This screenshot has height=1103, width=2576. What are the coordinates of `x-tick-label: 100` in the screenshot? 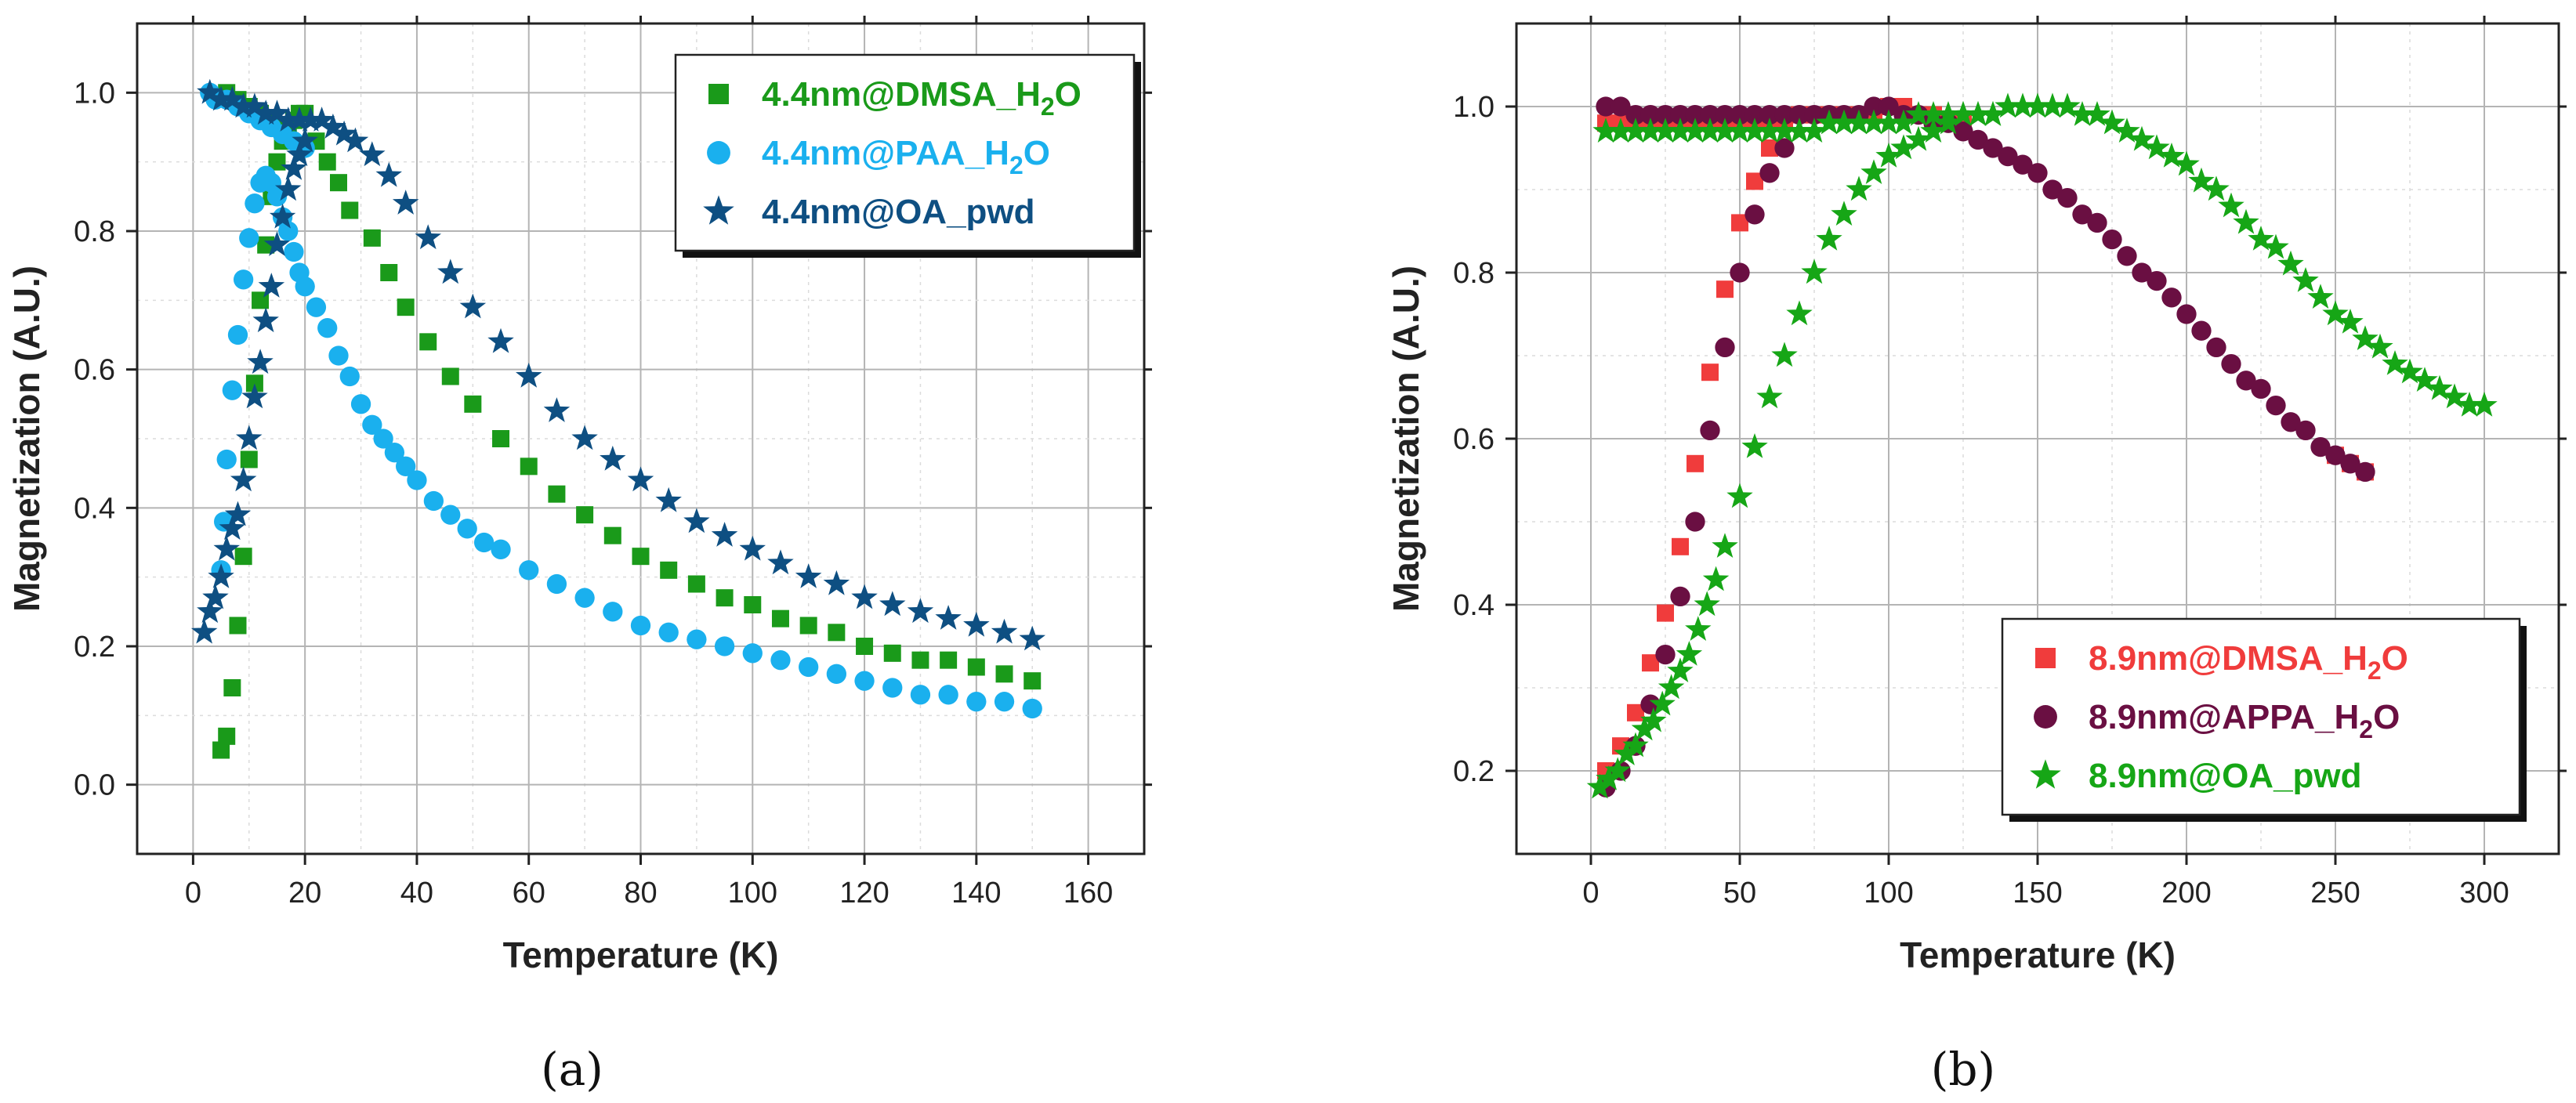 It's located at (1888, 893).